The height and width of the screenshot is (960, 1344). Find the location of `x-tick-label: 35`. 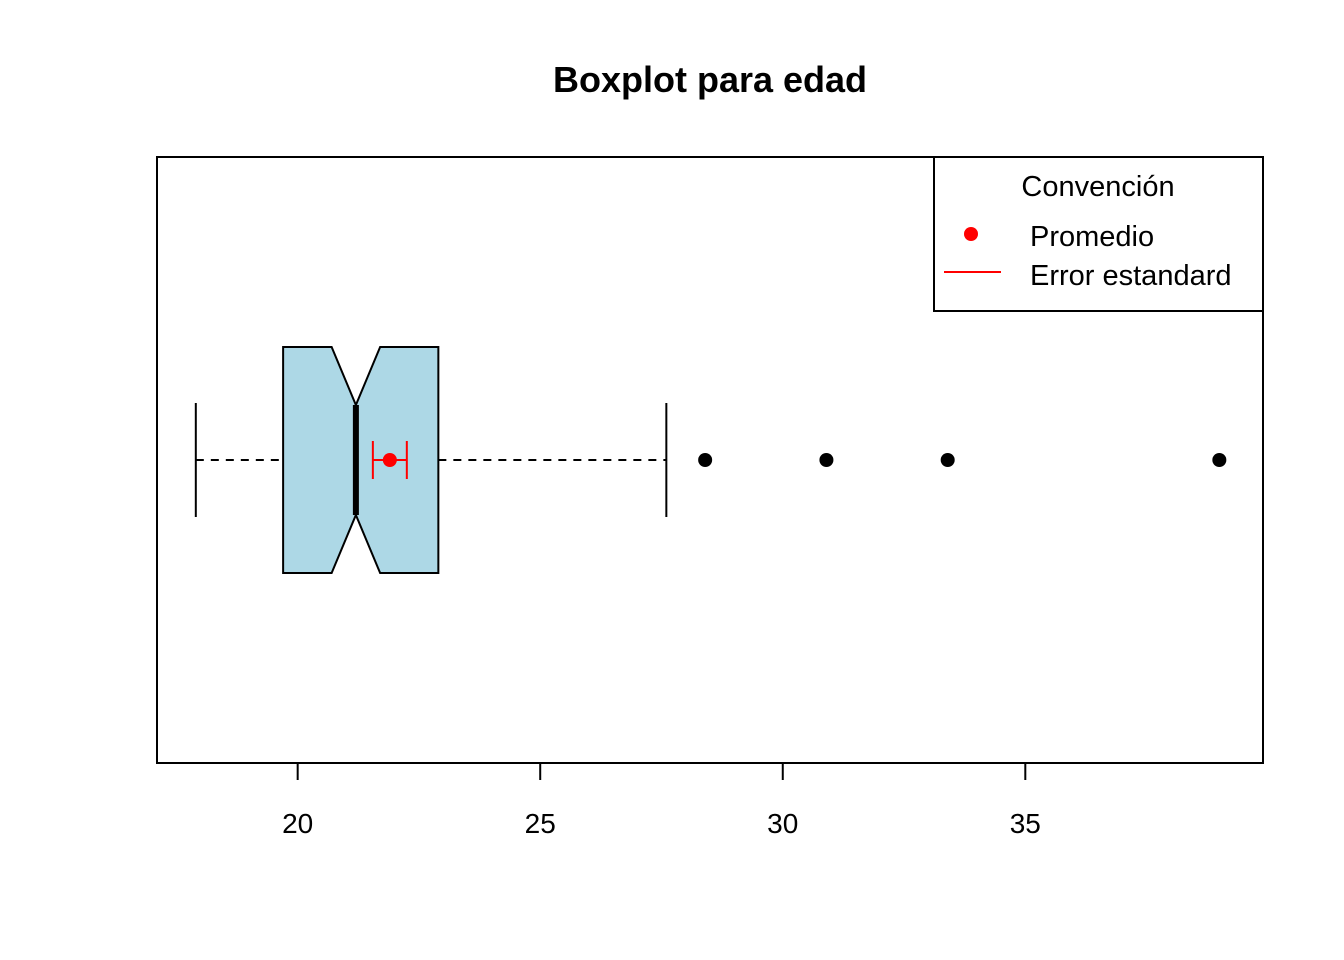

x-tick-label: 35 is located at coordinates (1025, 823).